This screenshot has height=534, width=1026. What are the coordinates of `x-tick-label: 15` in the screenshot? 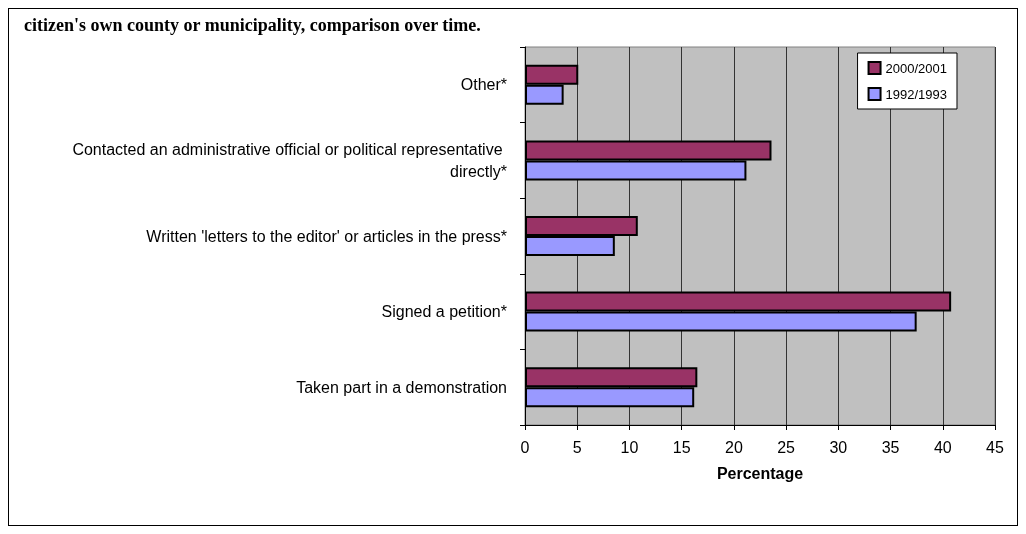 It's located at (681, 447).